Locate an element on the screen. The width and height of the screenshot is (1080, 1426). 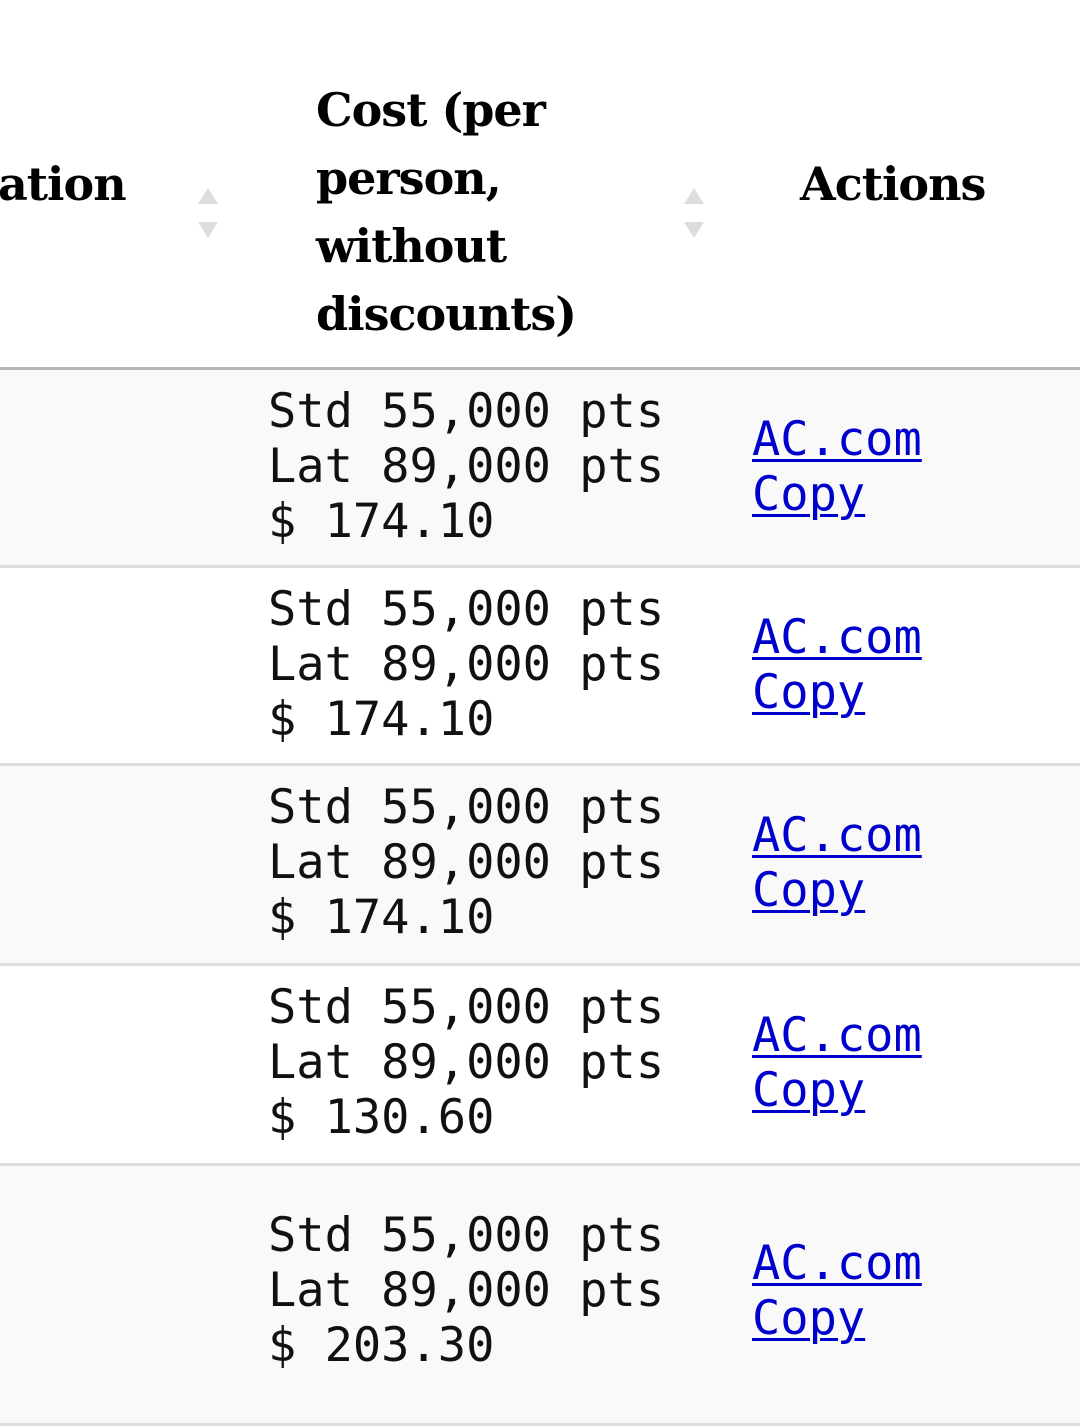
cost-cell: Std 55,000 pts Lat 89,000 pts $ 130.60 is located at coordinates (498, 1062).